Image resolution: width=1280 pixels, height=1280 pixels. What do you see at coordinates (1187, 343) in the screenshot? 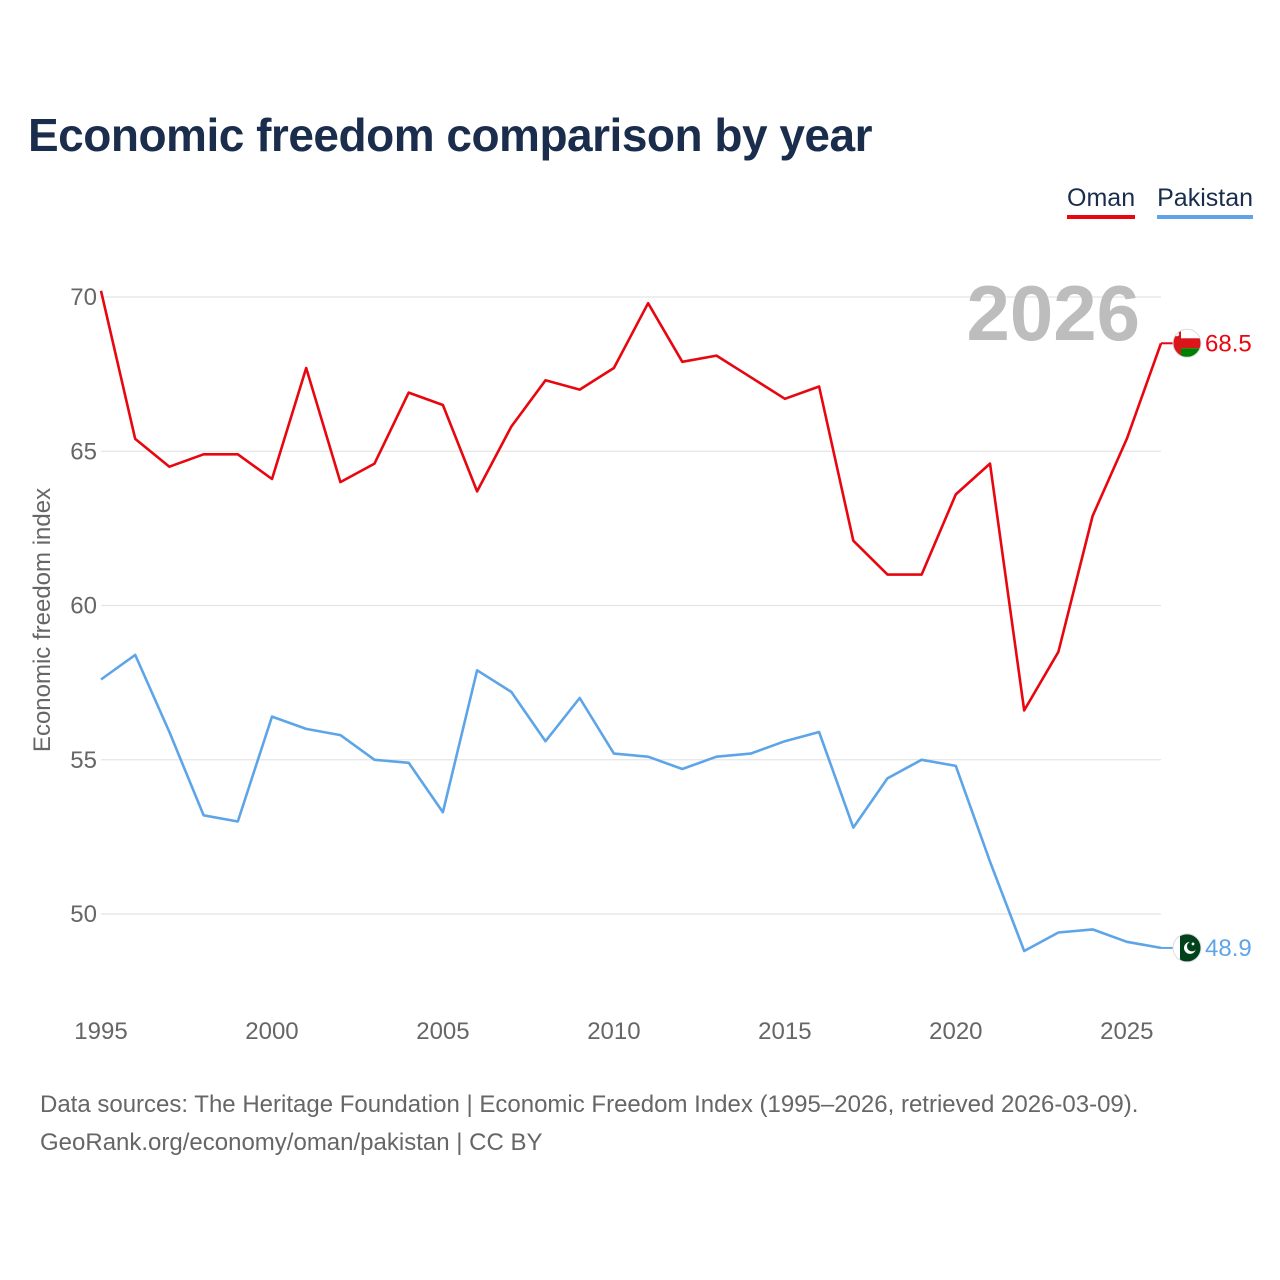
I see `oman-flag-icon` at bounding box center [1187, 343].